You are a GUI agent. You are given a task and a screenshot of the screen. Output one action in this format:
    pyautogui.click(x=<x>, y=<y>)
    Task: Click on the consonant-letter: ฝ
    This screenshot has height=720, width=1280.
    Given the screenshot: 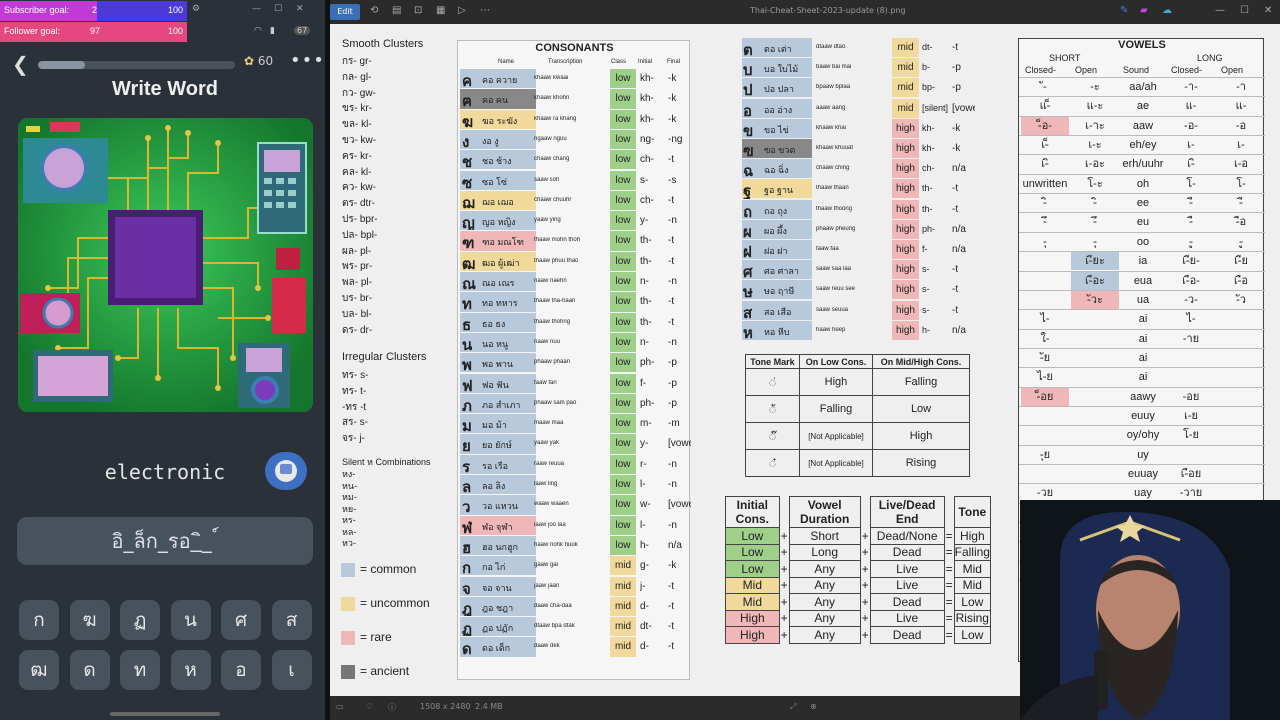 What is the action you would take?
    pyautogui.click(x=747, y=252)
    